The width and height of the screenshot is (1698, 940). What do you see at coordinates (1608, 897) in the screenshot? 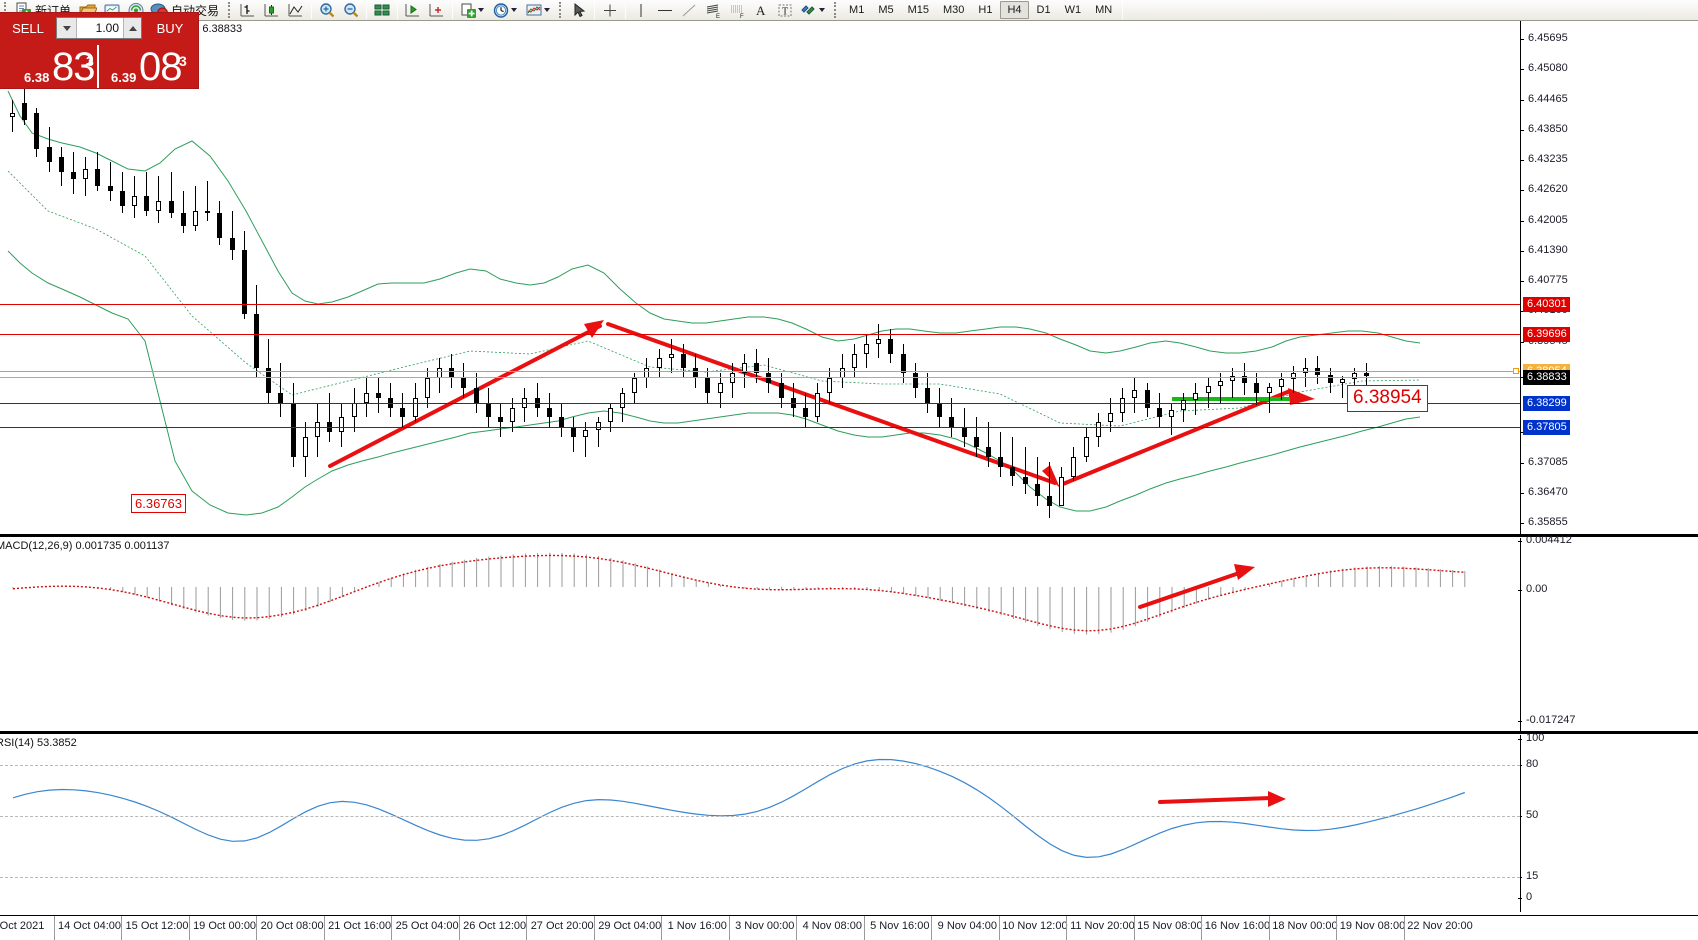
I see `rsi-tick-0: 0` at bounding box center [1608, 897].